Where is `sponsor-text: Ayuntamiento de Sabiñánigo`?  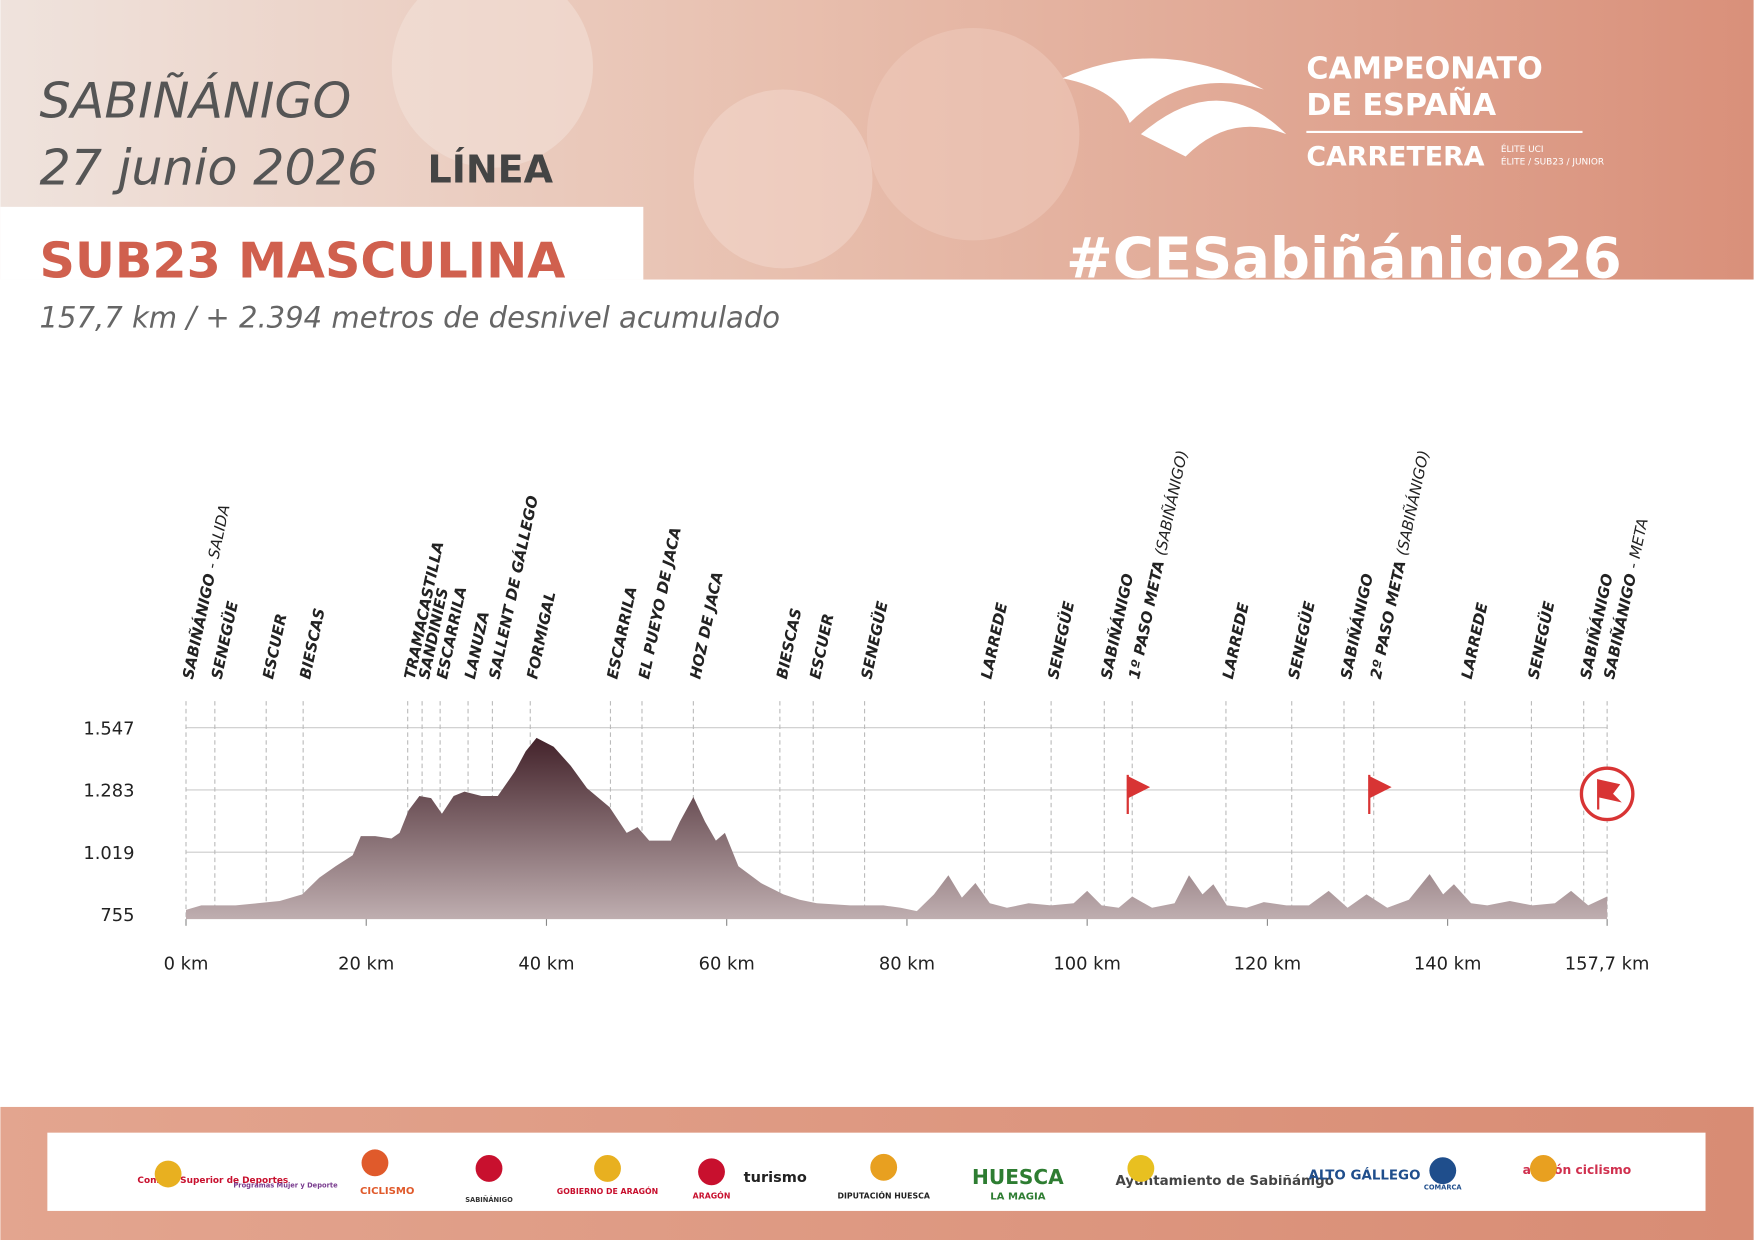 sponsor-text: Ayuntamiento de Sabiñánigo is located at coordinates (1225, 1181).